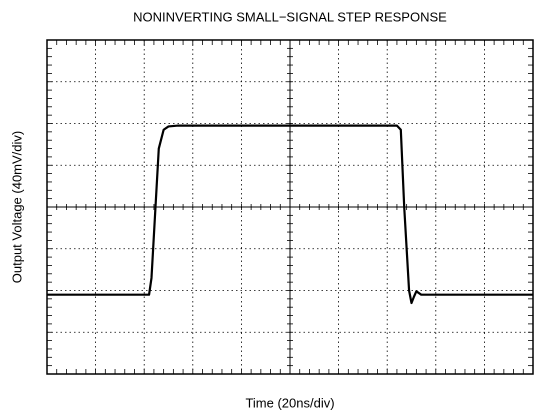  What do you see at coordinates (289, 402) in the screenshot?
I see `x-axis-label: Time (20ns/div)` at bounding box center [289, 402].